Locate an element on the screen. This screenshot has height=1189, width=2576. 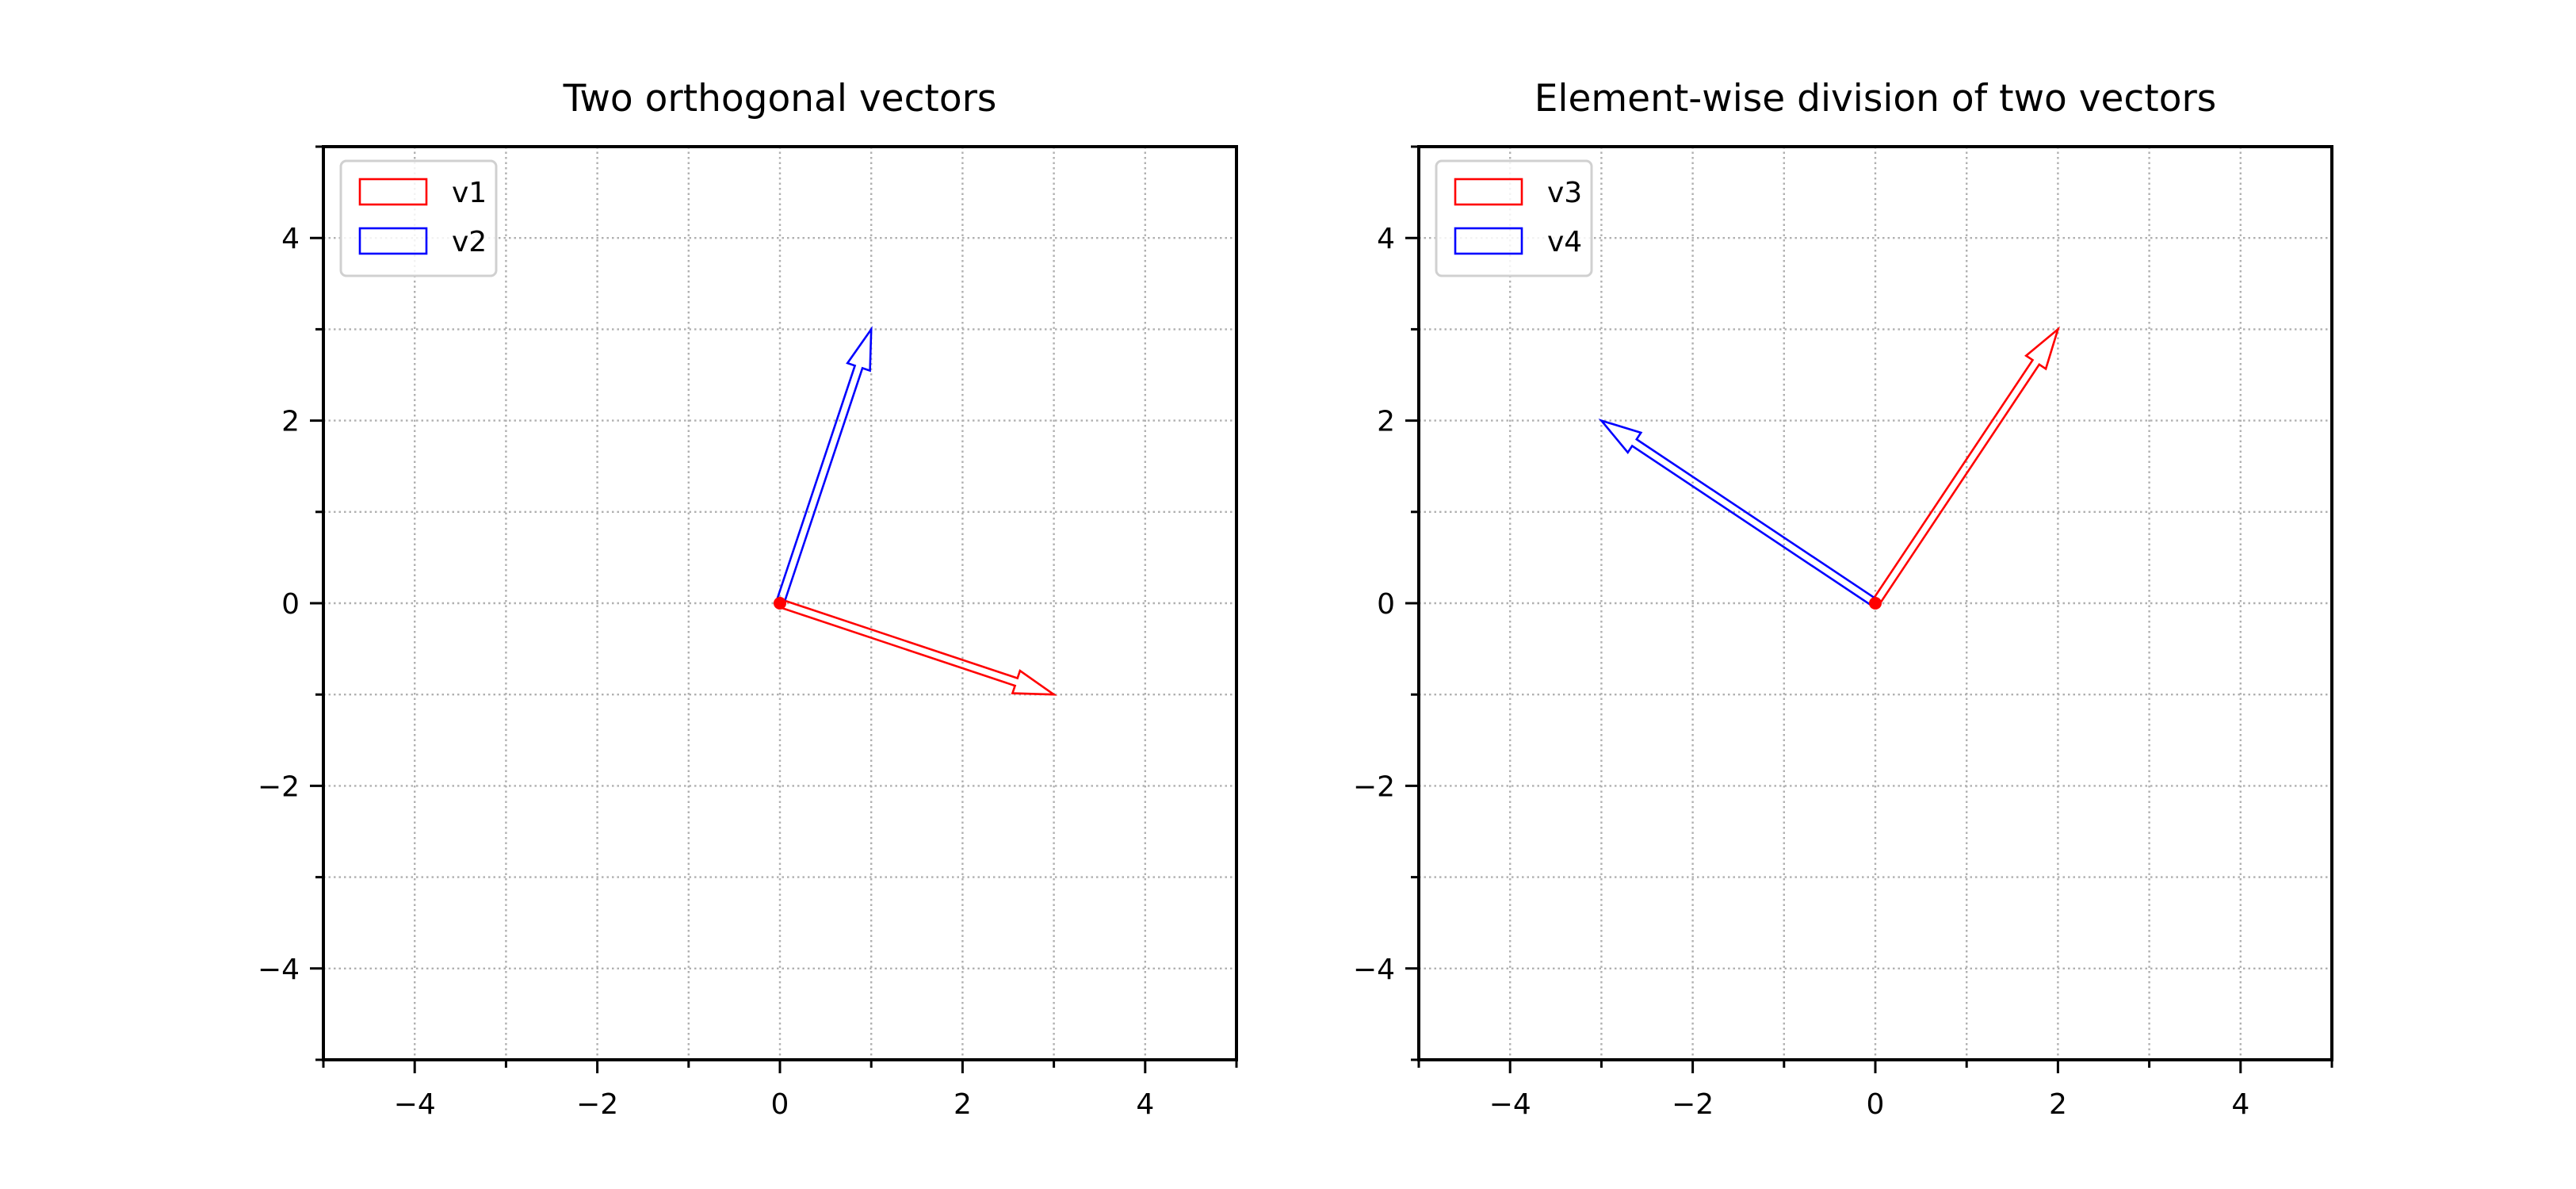
legend-label-v4: v4 is located at coordinates (1564, 242).